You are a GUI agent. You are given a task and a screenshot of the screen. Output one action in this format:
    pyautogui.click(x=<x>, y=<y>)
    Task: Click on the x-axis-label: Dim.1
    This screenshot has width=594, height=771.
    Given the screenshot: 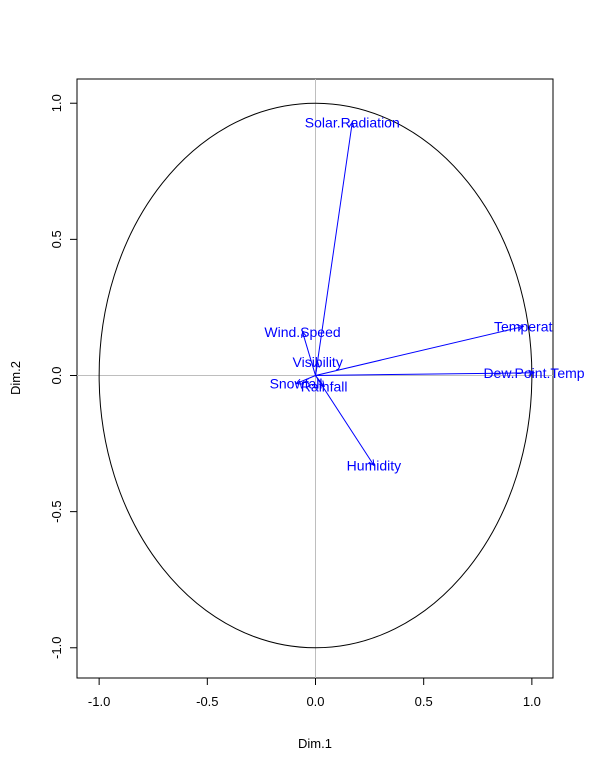 What is the action you would take?
    pyautogui.click(x=315, y=743)
    